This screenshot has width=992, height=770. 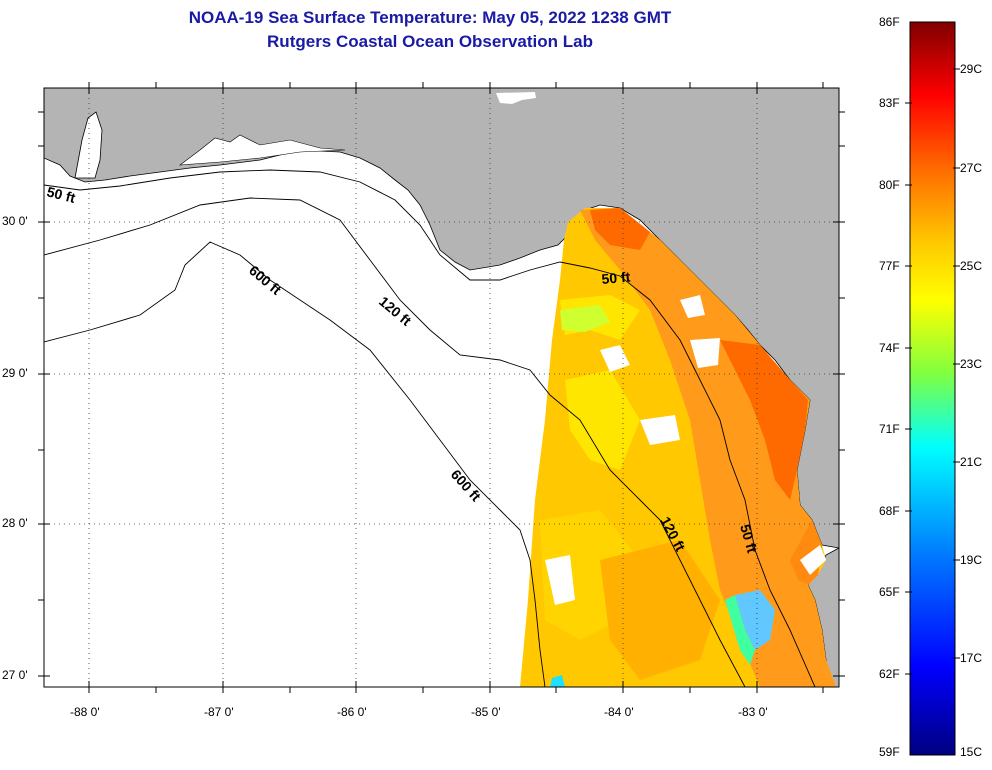 What do you see at coordinates (889, 103) in the screenshot?
I see `colorbar-label-83f: 83F` at bounding box center [889, 103].